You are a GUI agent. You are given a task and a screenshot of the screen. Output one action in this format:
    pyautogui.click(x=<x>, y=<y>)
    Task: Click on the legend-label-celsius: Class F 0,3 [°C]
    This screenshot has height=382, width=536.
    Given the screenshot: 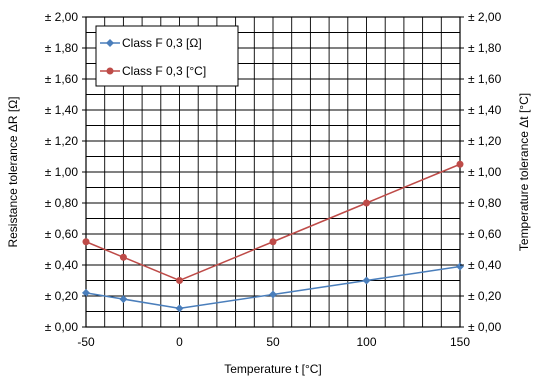 What is the action you would take?
    pyautogui.click(x=164, y=71)
    